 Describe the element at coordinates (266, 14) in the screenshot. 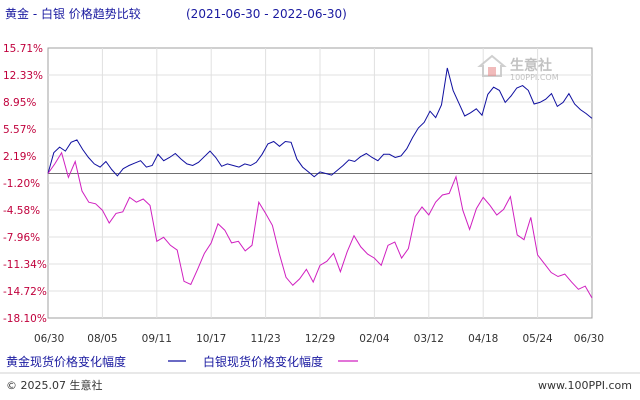

I see `chart-date-range: (2021-06-30 - 2022-06-30)` at that location.